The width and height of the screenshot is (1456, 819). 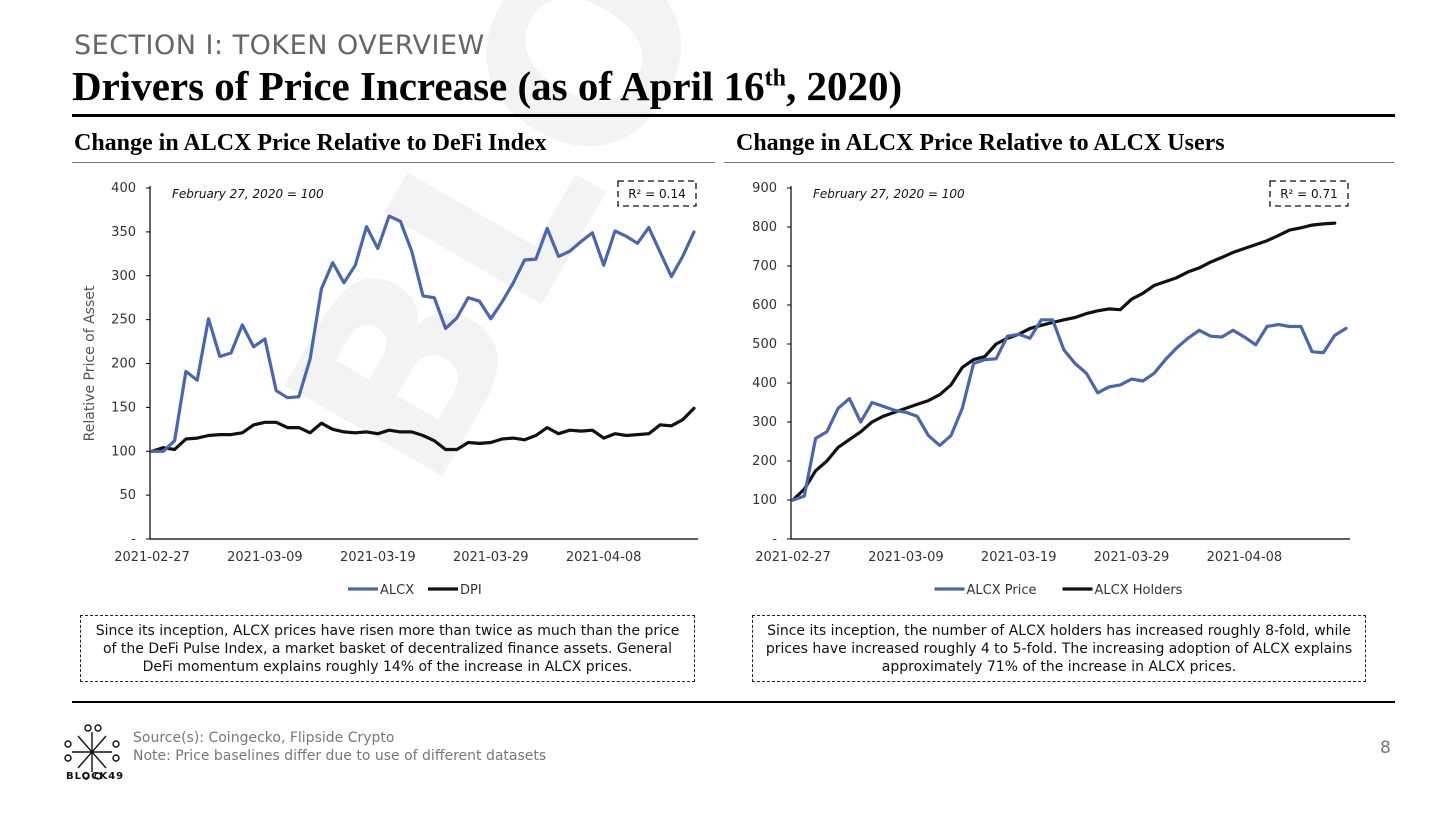 What do you see at coordinates (92, 752) in the screenshot?
I see `block49-logo-icon` at bounding box center [92, 752].